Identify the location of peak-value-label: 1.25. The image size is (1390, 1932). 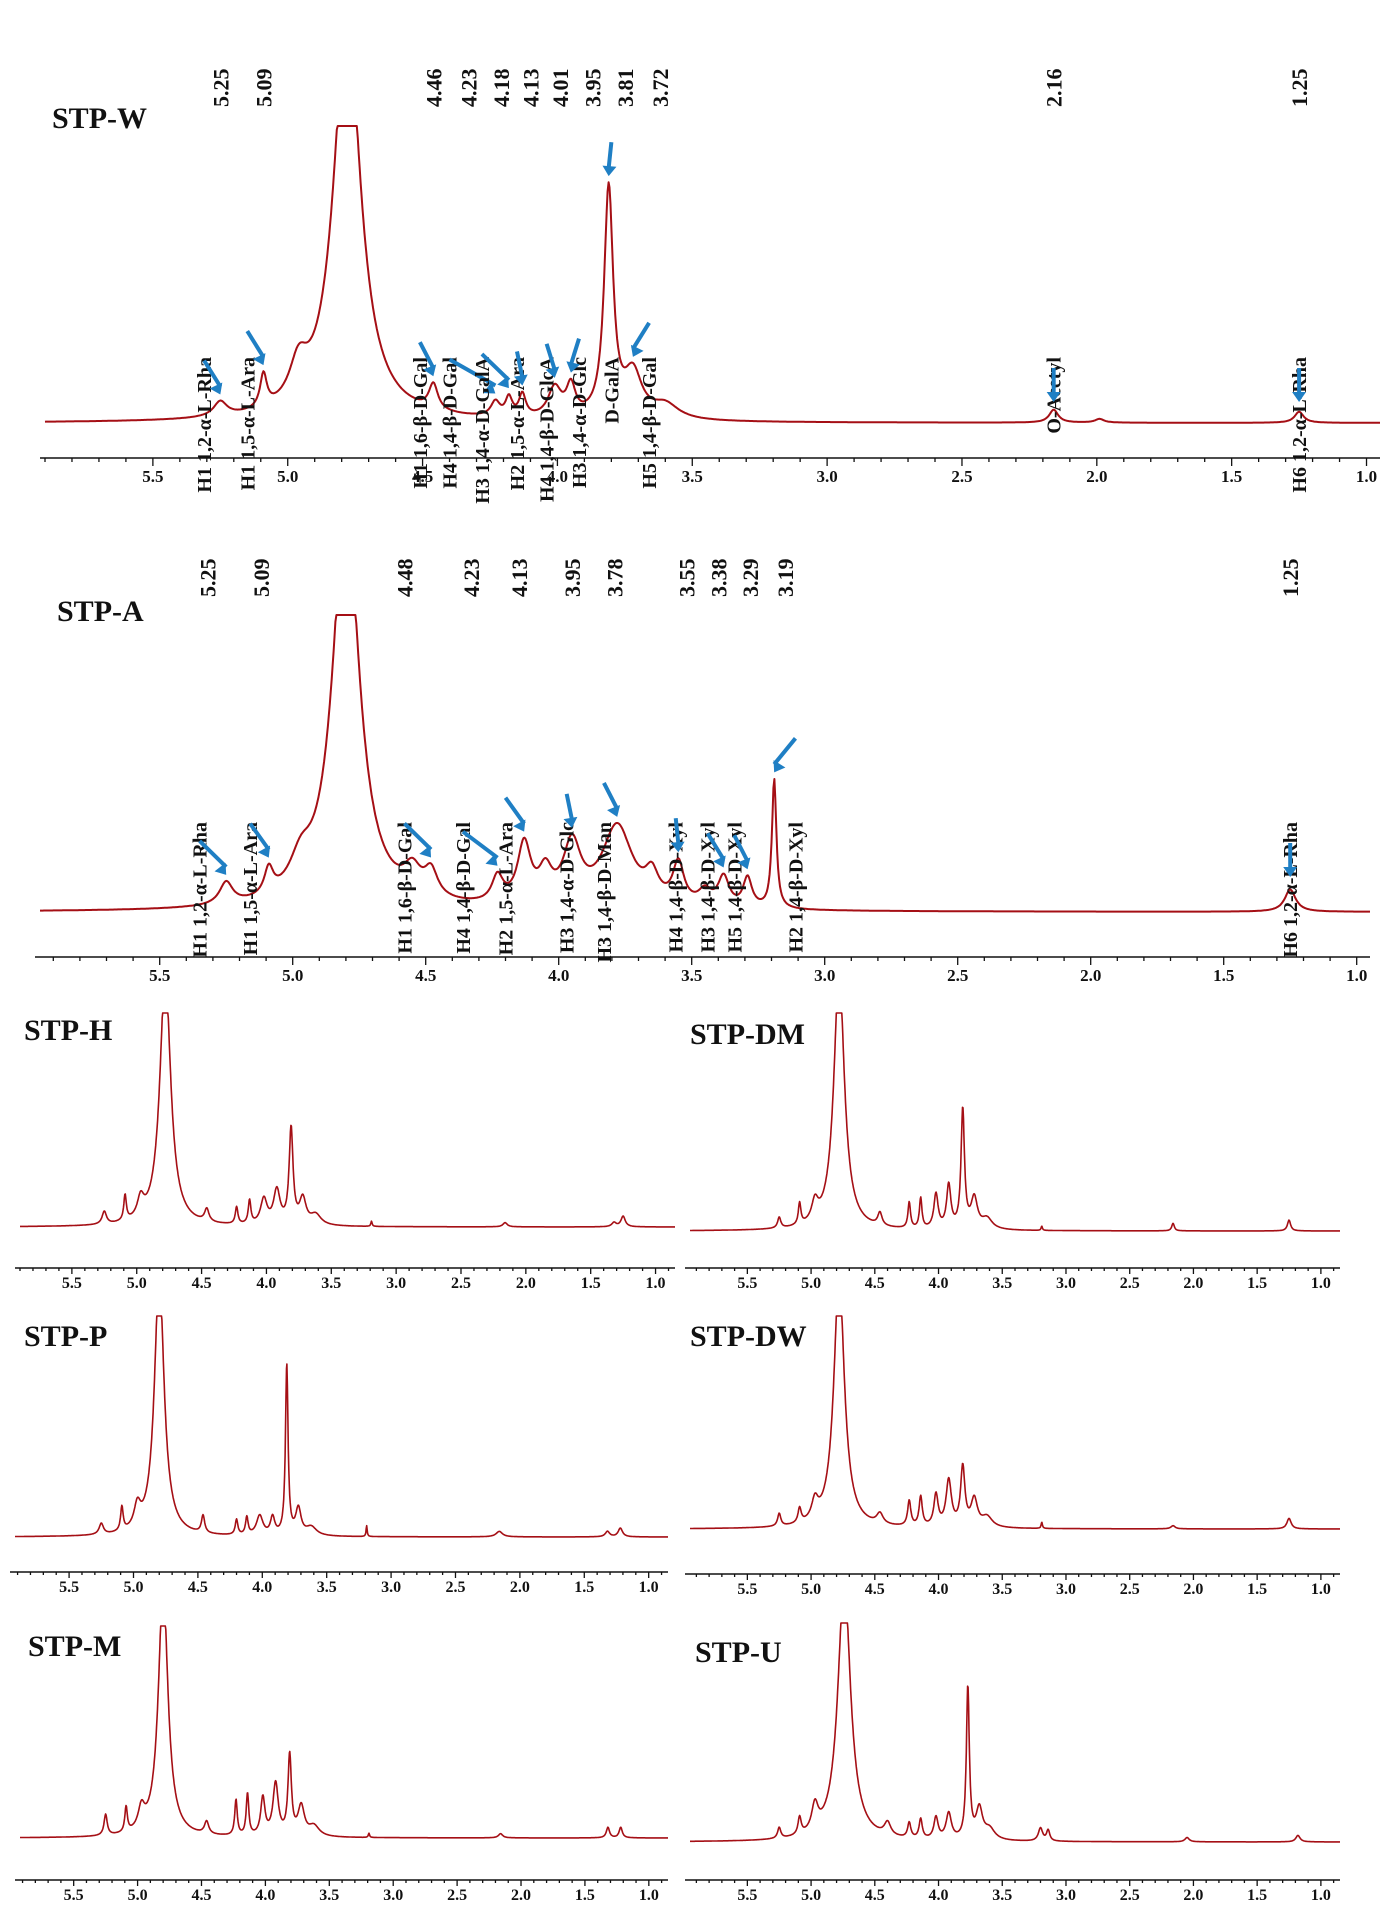
(1290, 578).